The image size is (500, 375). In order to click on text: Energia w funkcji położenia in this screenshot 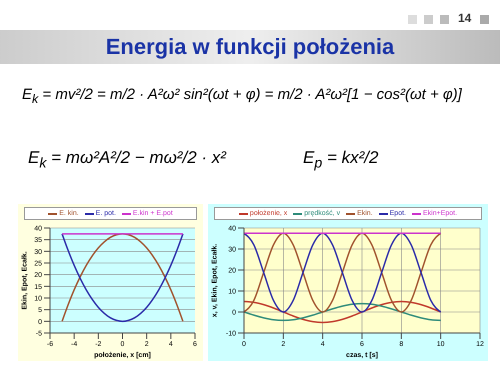, I will do `click(250, 46)`.